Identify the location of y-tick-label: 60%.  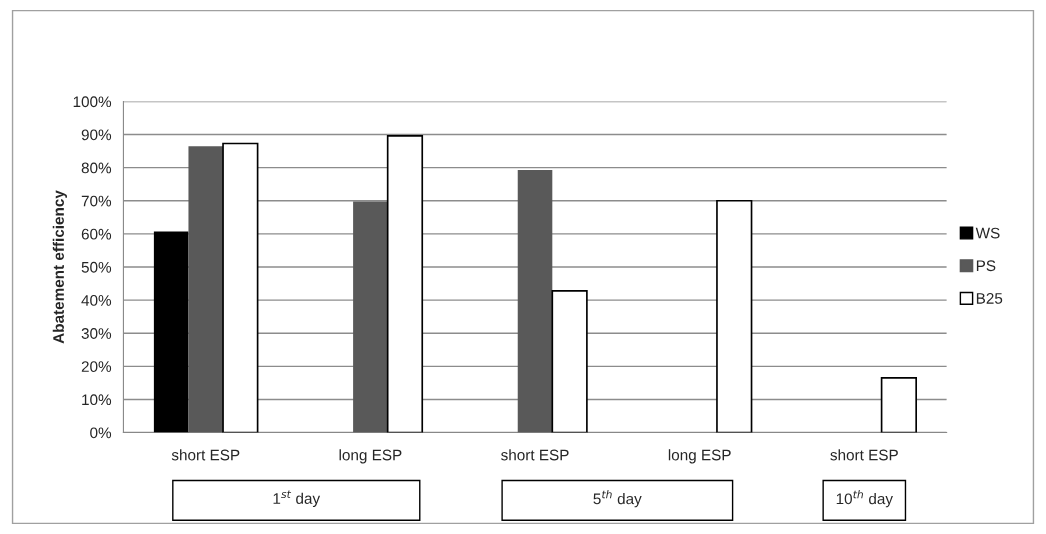
(96, 234).